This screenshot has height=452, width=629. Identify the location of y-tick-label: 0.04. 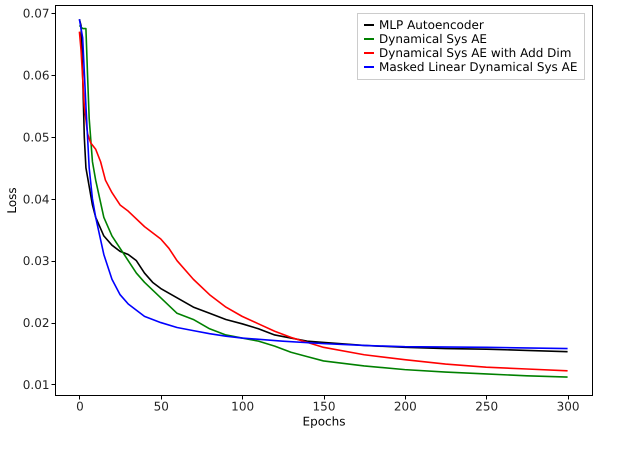
(36, 199).